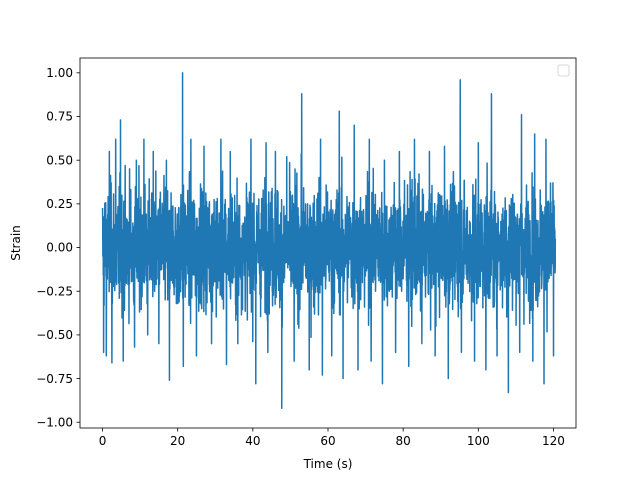  I want to click on x-tick-label: 80, so click(403, 441).